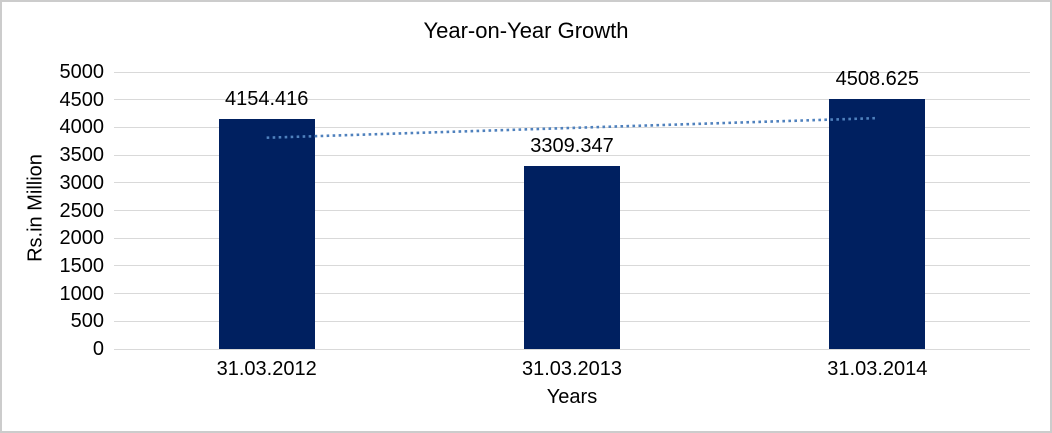  What do you see at coordinates (82, 72) in the screenshot?
I see `y-axis-tick-label: 5000` at bounding box center [82, 72].